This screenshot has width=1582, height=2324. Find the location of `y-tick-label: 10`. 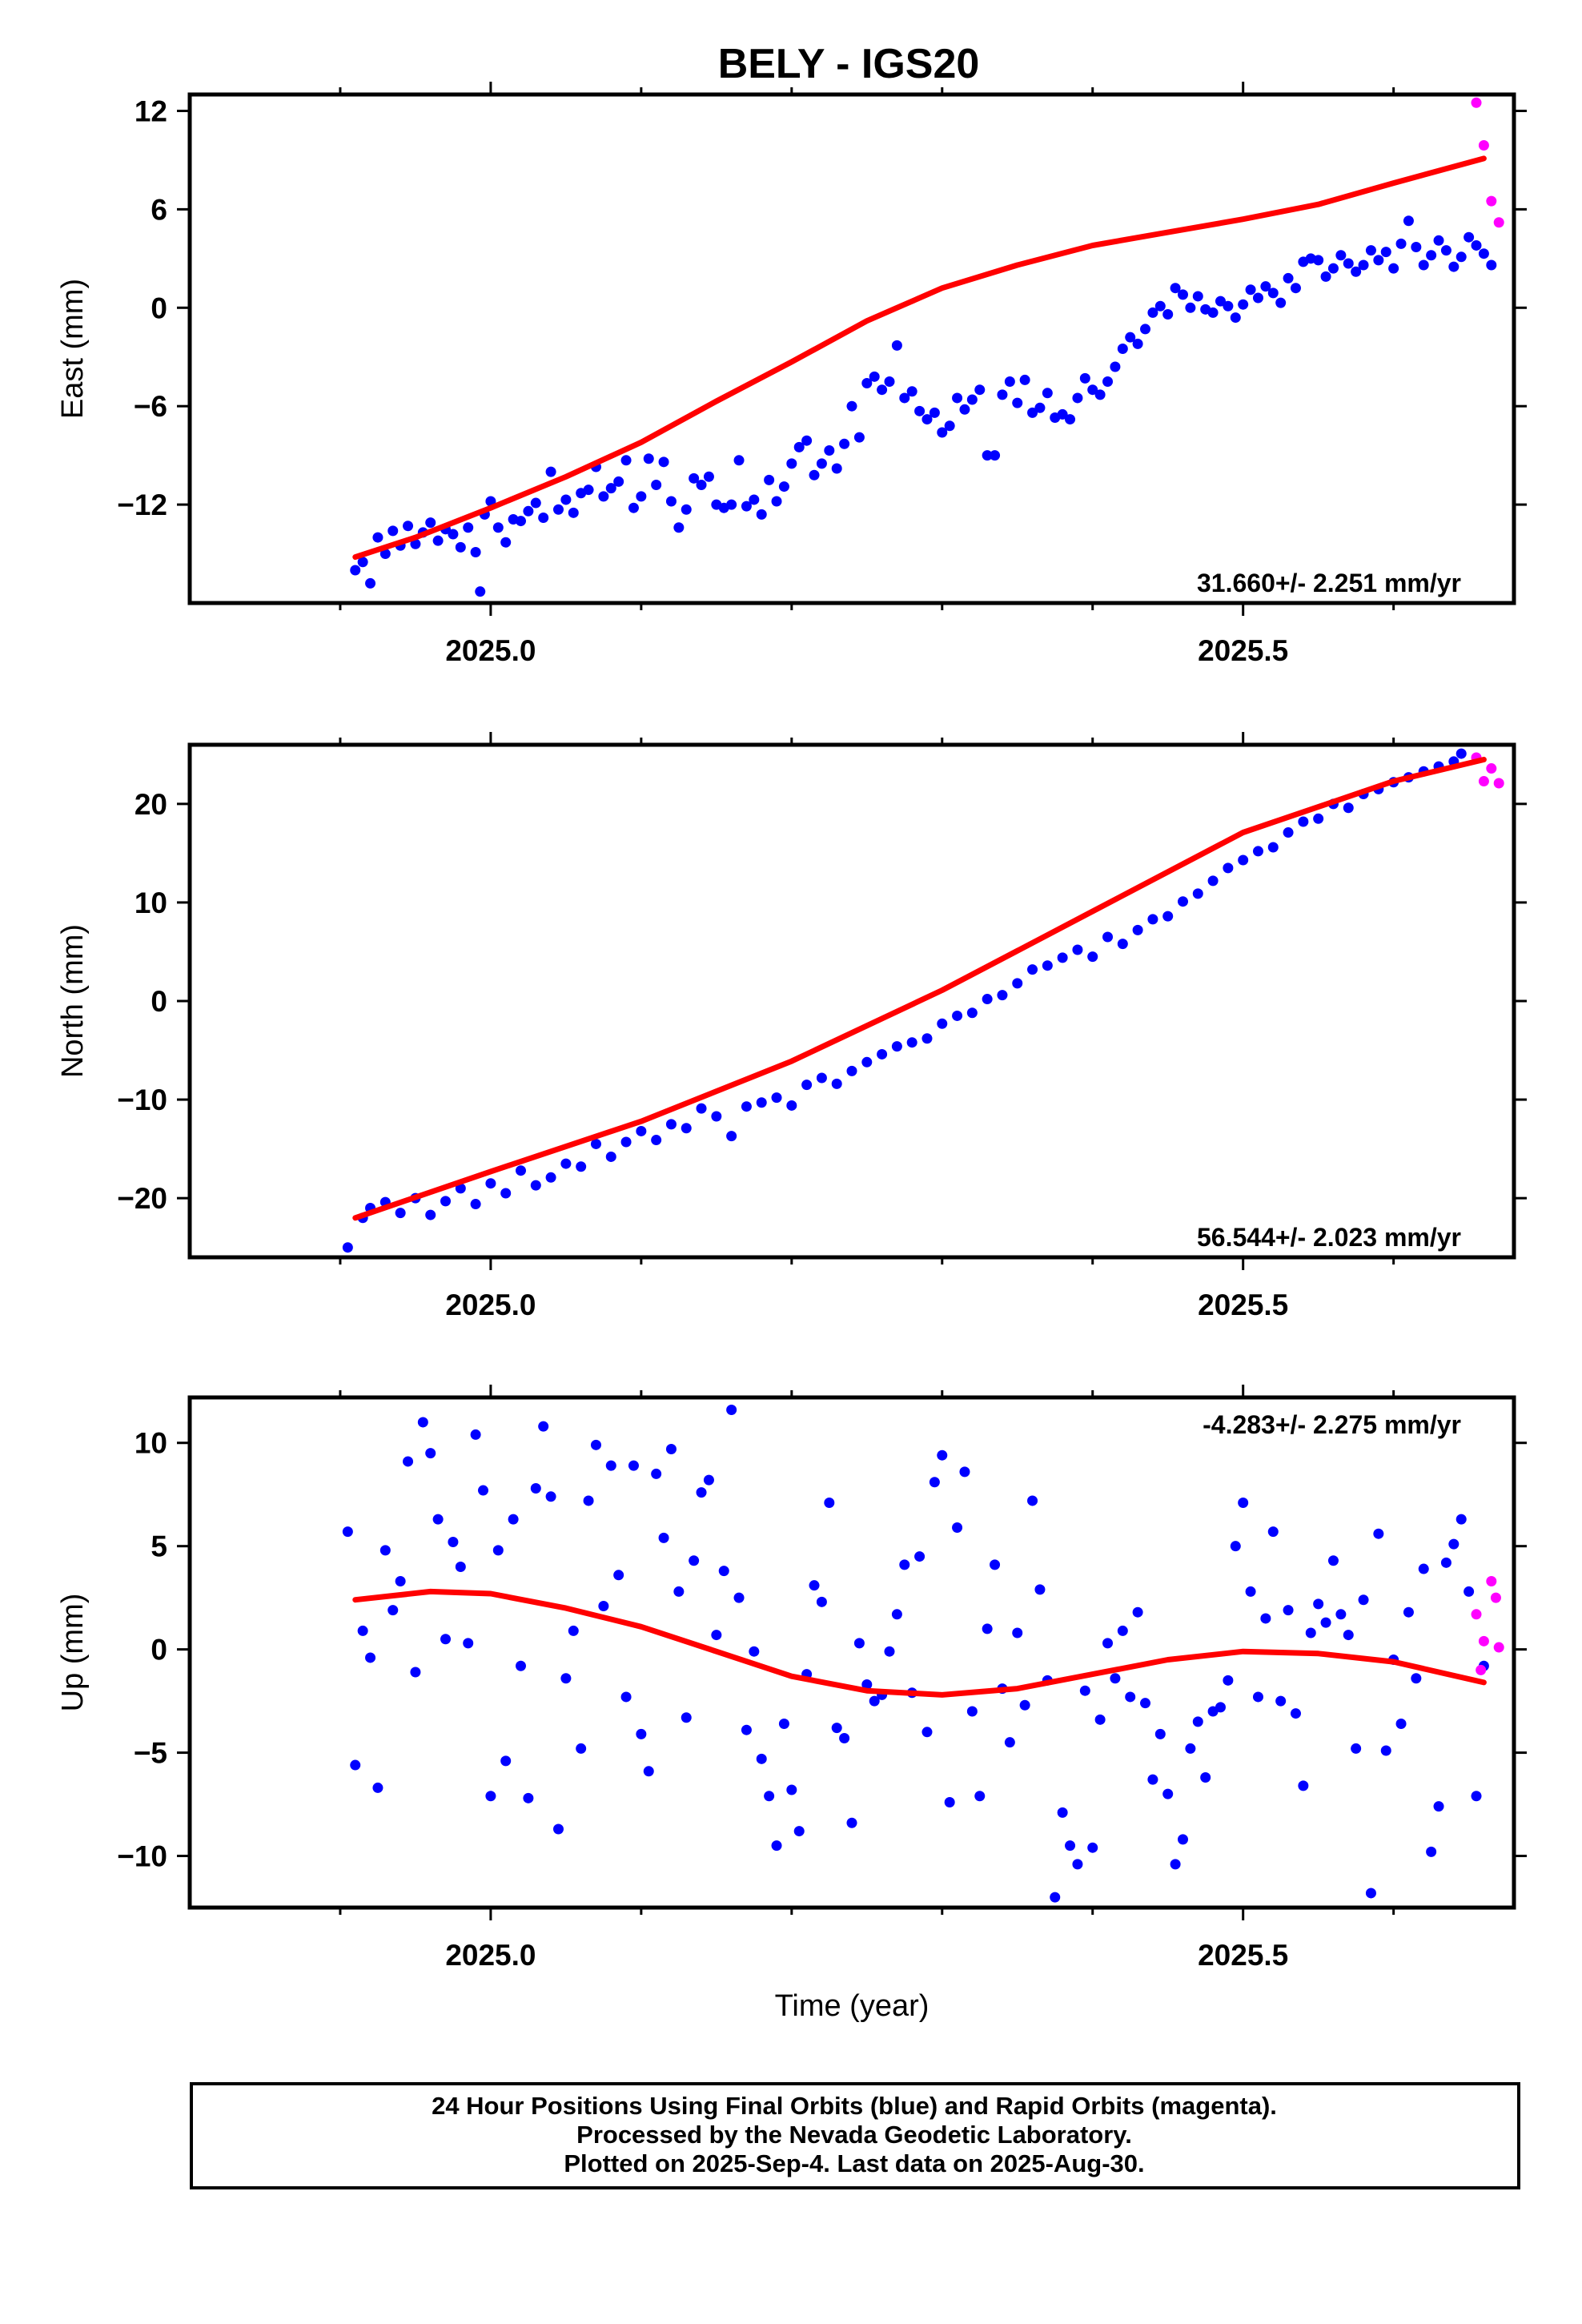

y-tick-label: 10 is located at coordinates (151, 1443).